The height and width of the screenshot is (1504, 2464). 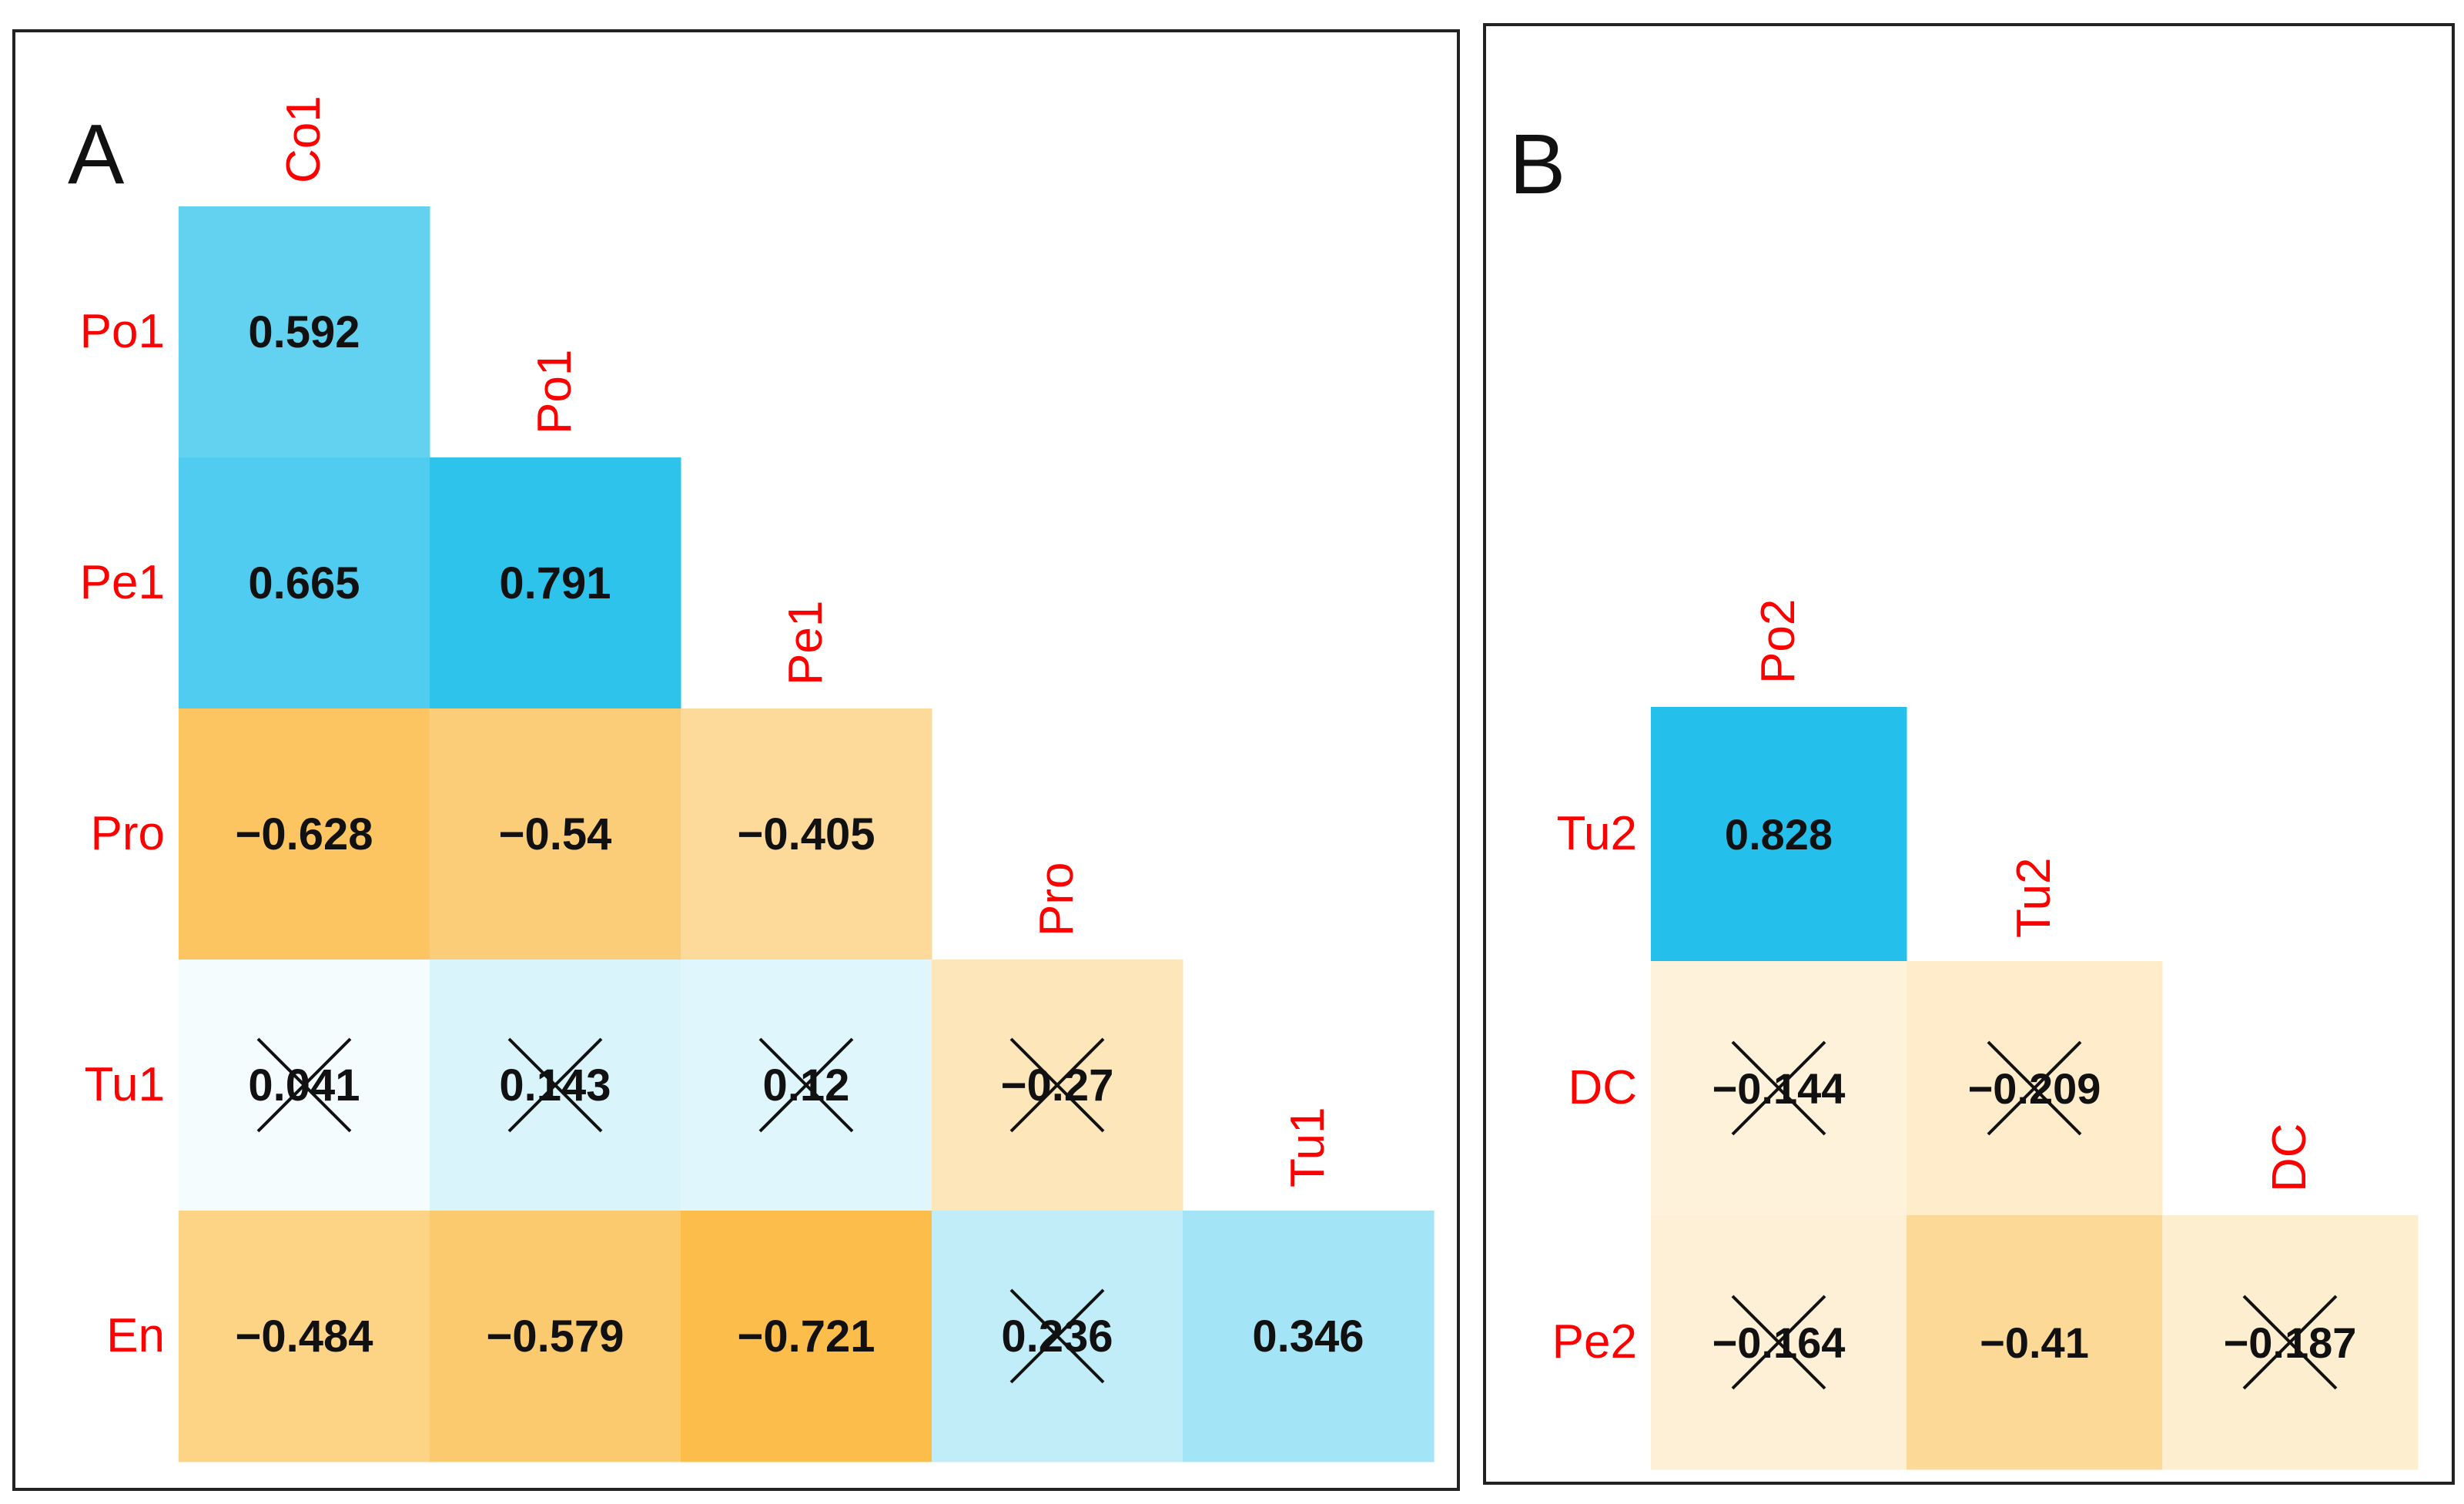 I want to click on heatmap-cell-pe1-co1, so click(x=304, y=583).